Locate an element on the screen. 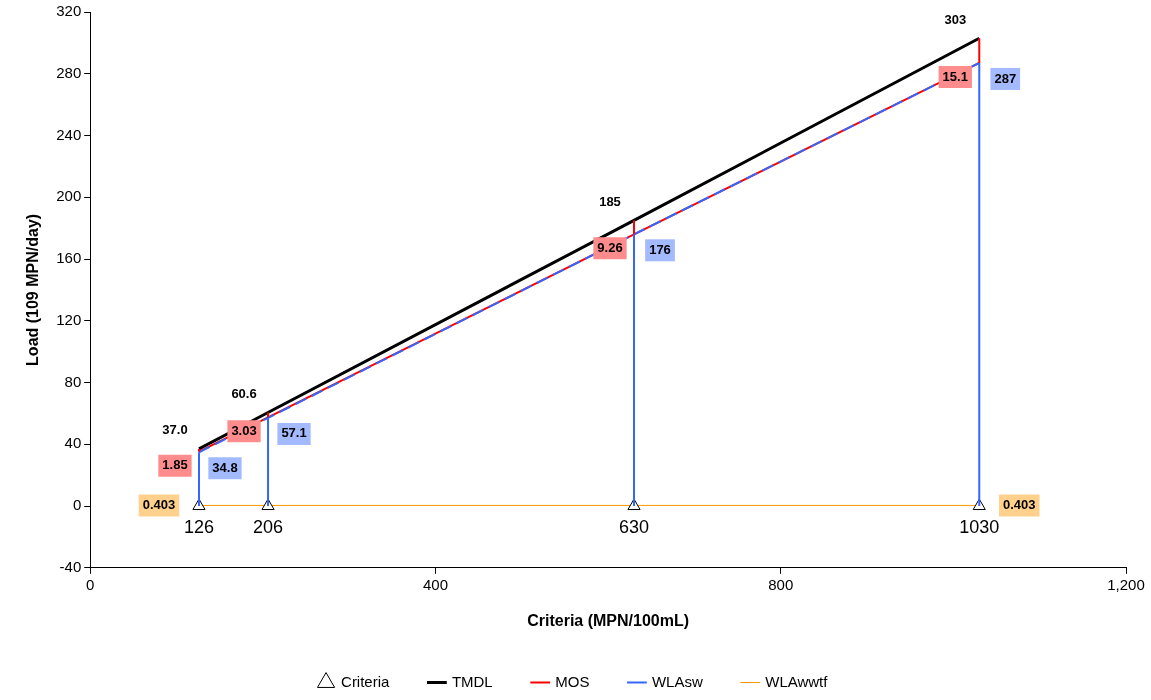 This screenshot has width=1151, height=700. data-label: 60.6 is located at coordinates (244, 394).